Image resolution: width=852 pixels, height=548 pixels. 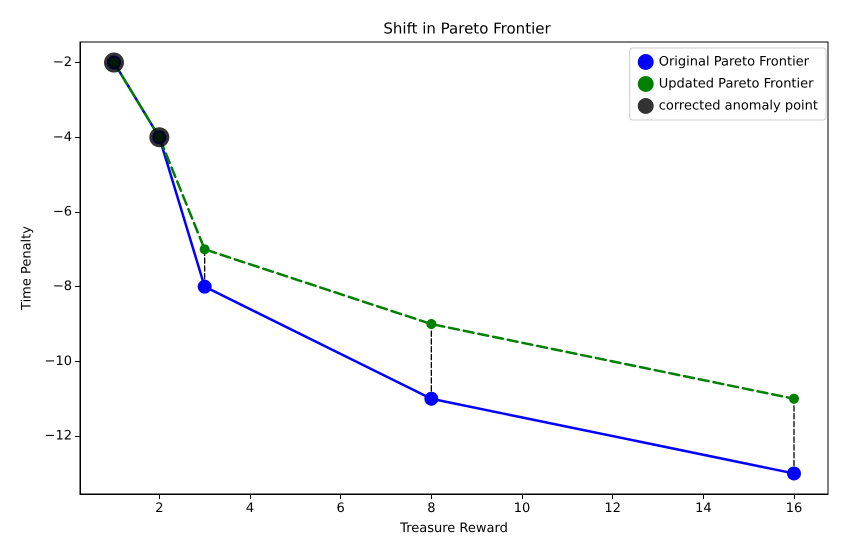 What do you see at coordinates (62, 137) in the screenshot?
I see `y-tick-label: −4` at bounding box center [62, 137].